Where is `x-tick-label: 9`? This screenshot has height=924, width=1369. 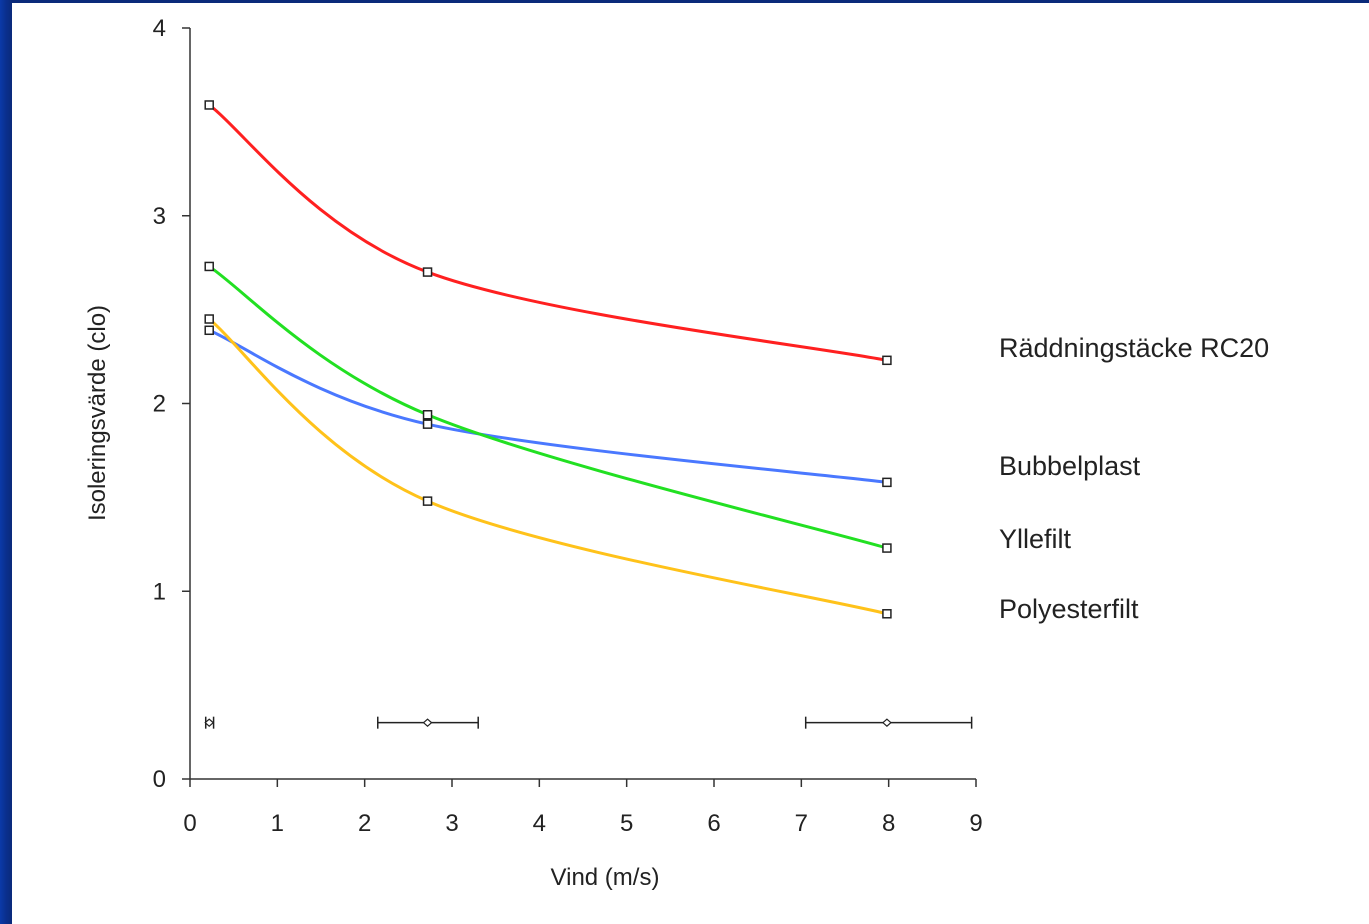
x-tick-label: 9 is located at coordinates (975, 823).